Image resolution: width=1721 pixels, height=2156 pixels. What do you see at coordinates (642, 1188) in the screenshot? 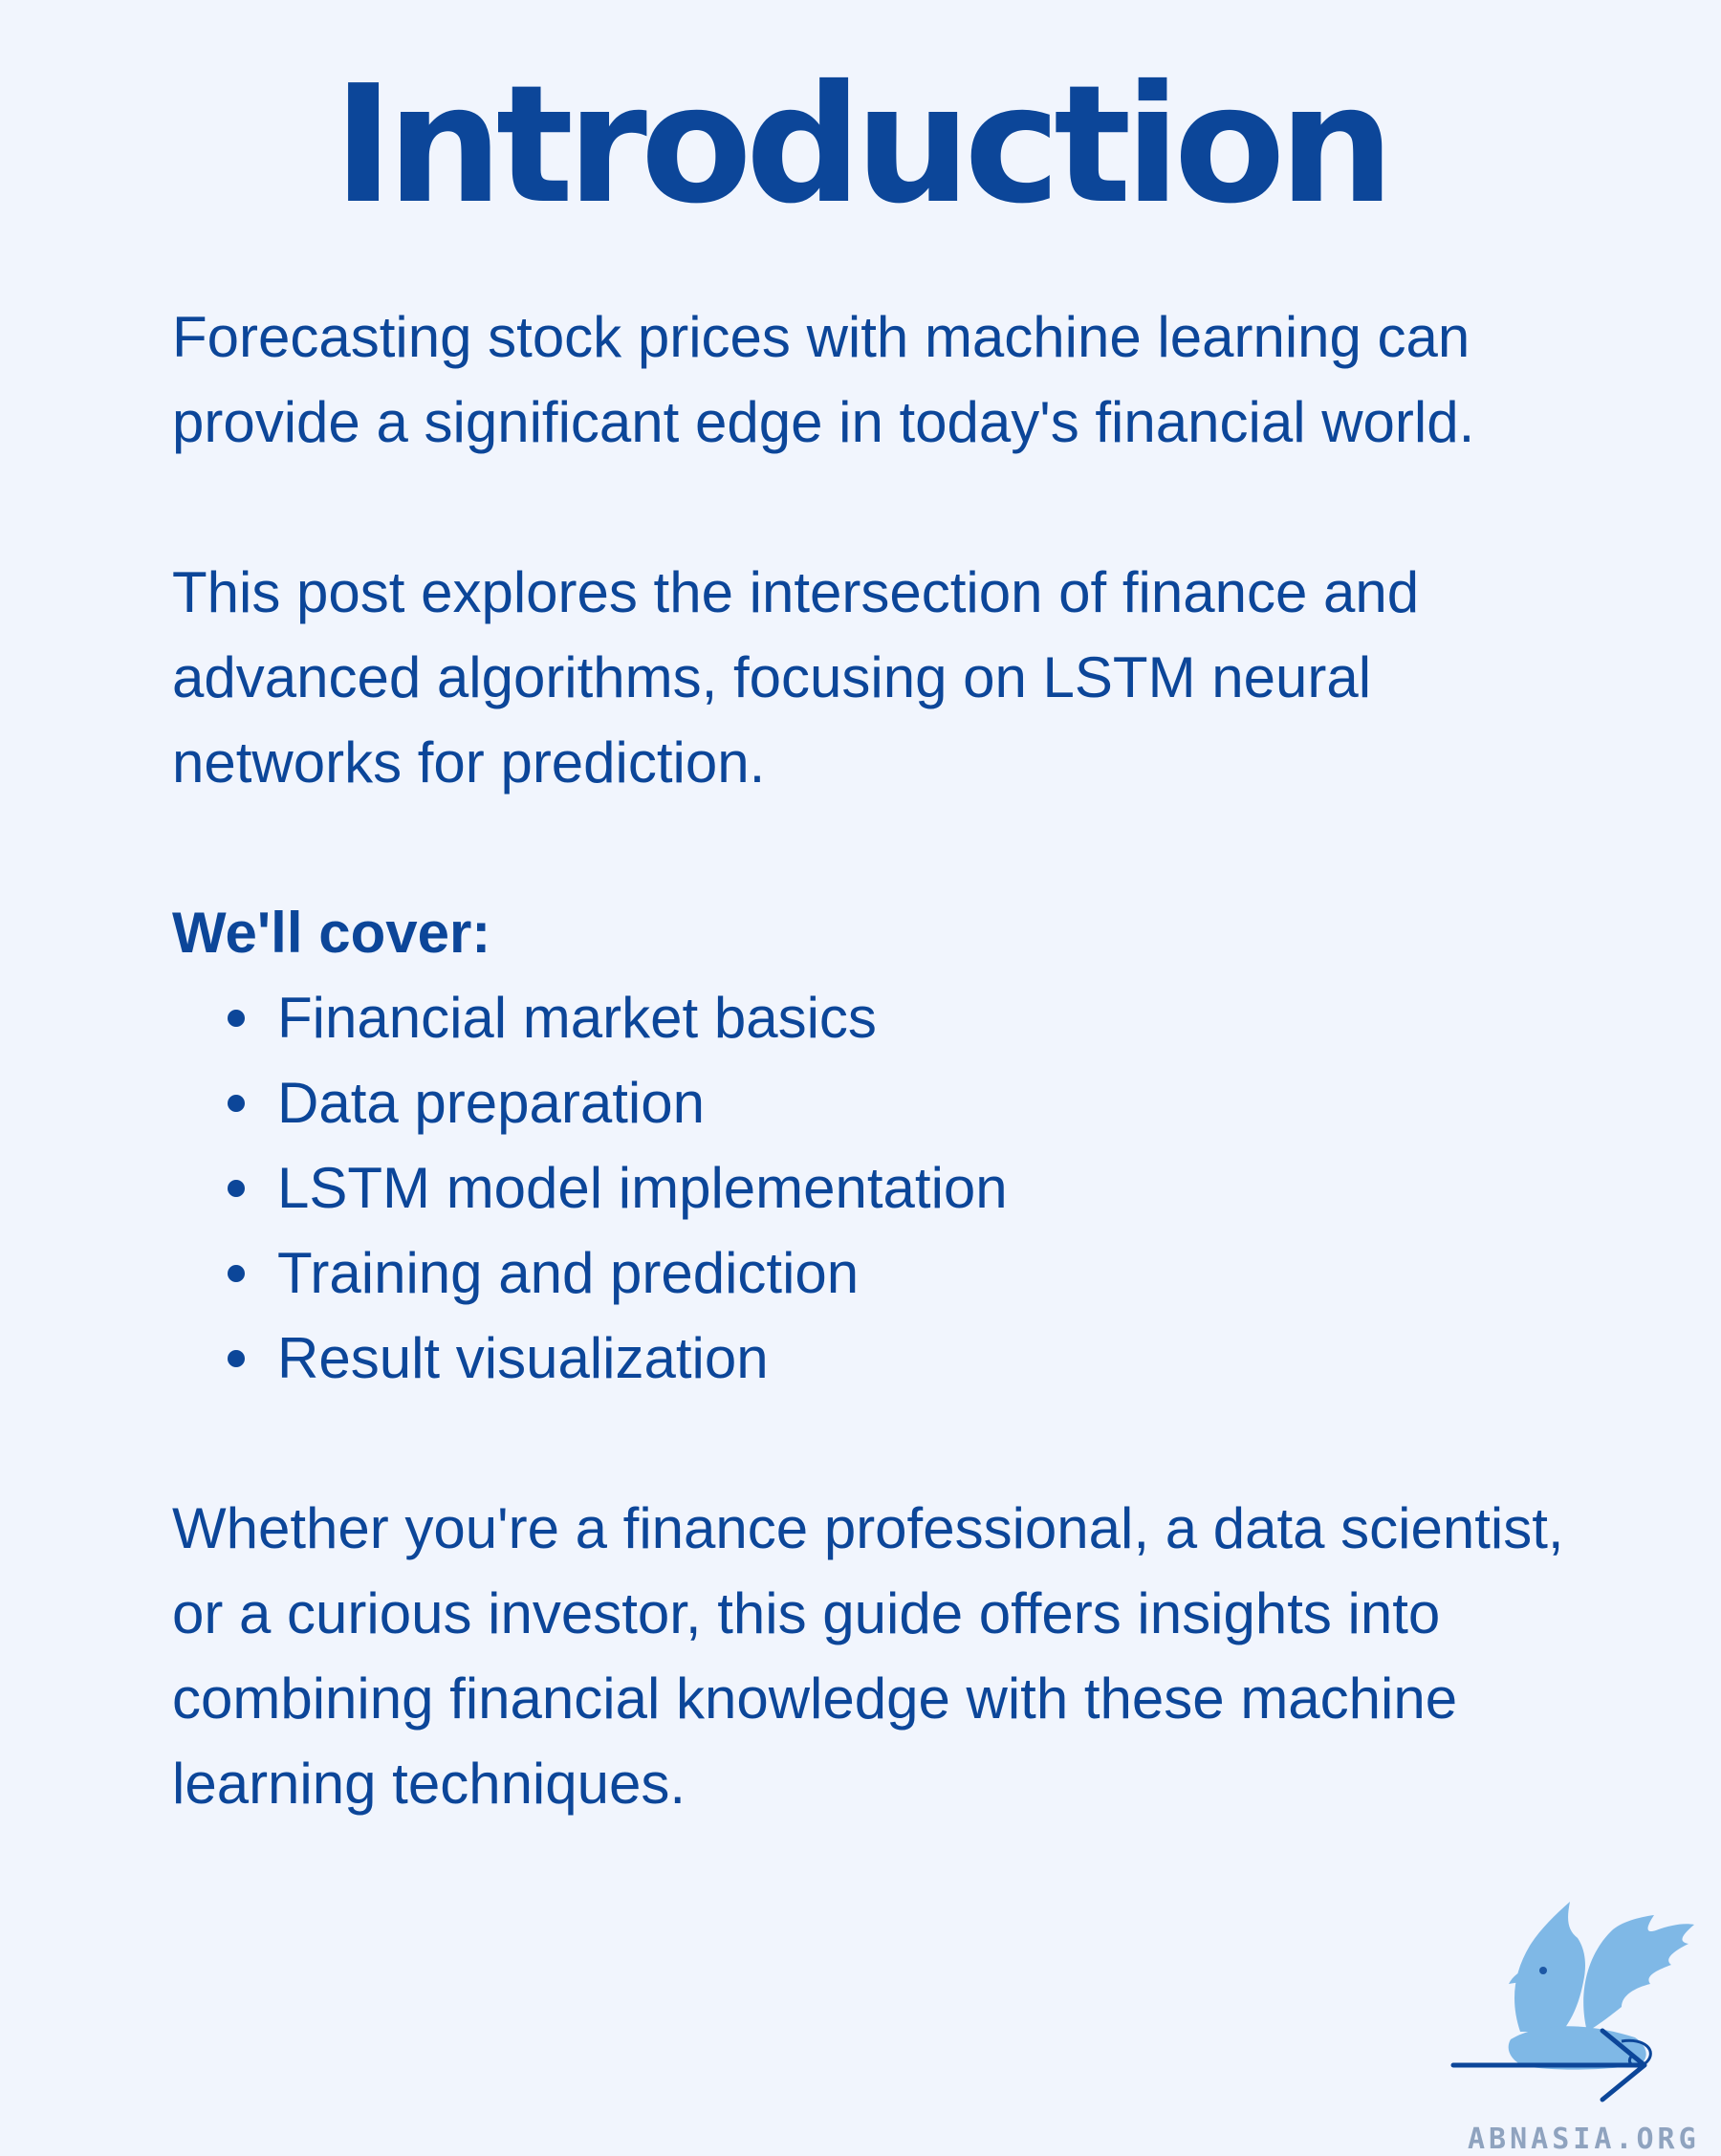
I see `list-item-label: LSTM model implementation` at bounding box center [642, 1188].